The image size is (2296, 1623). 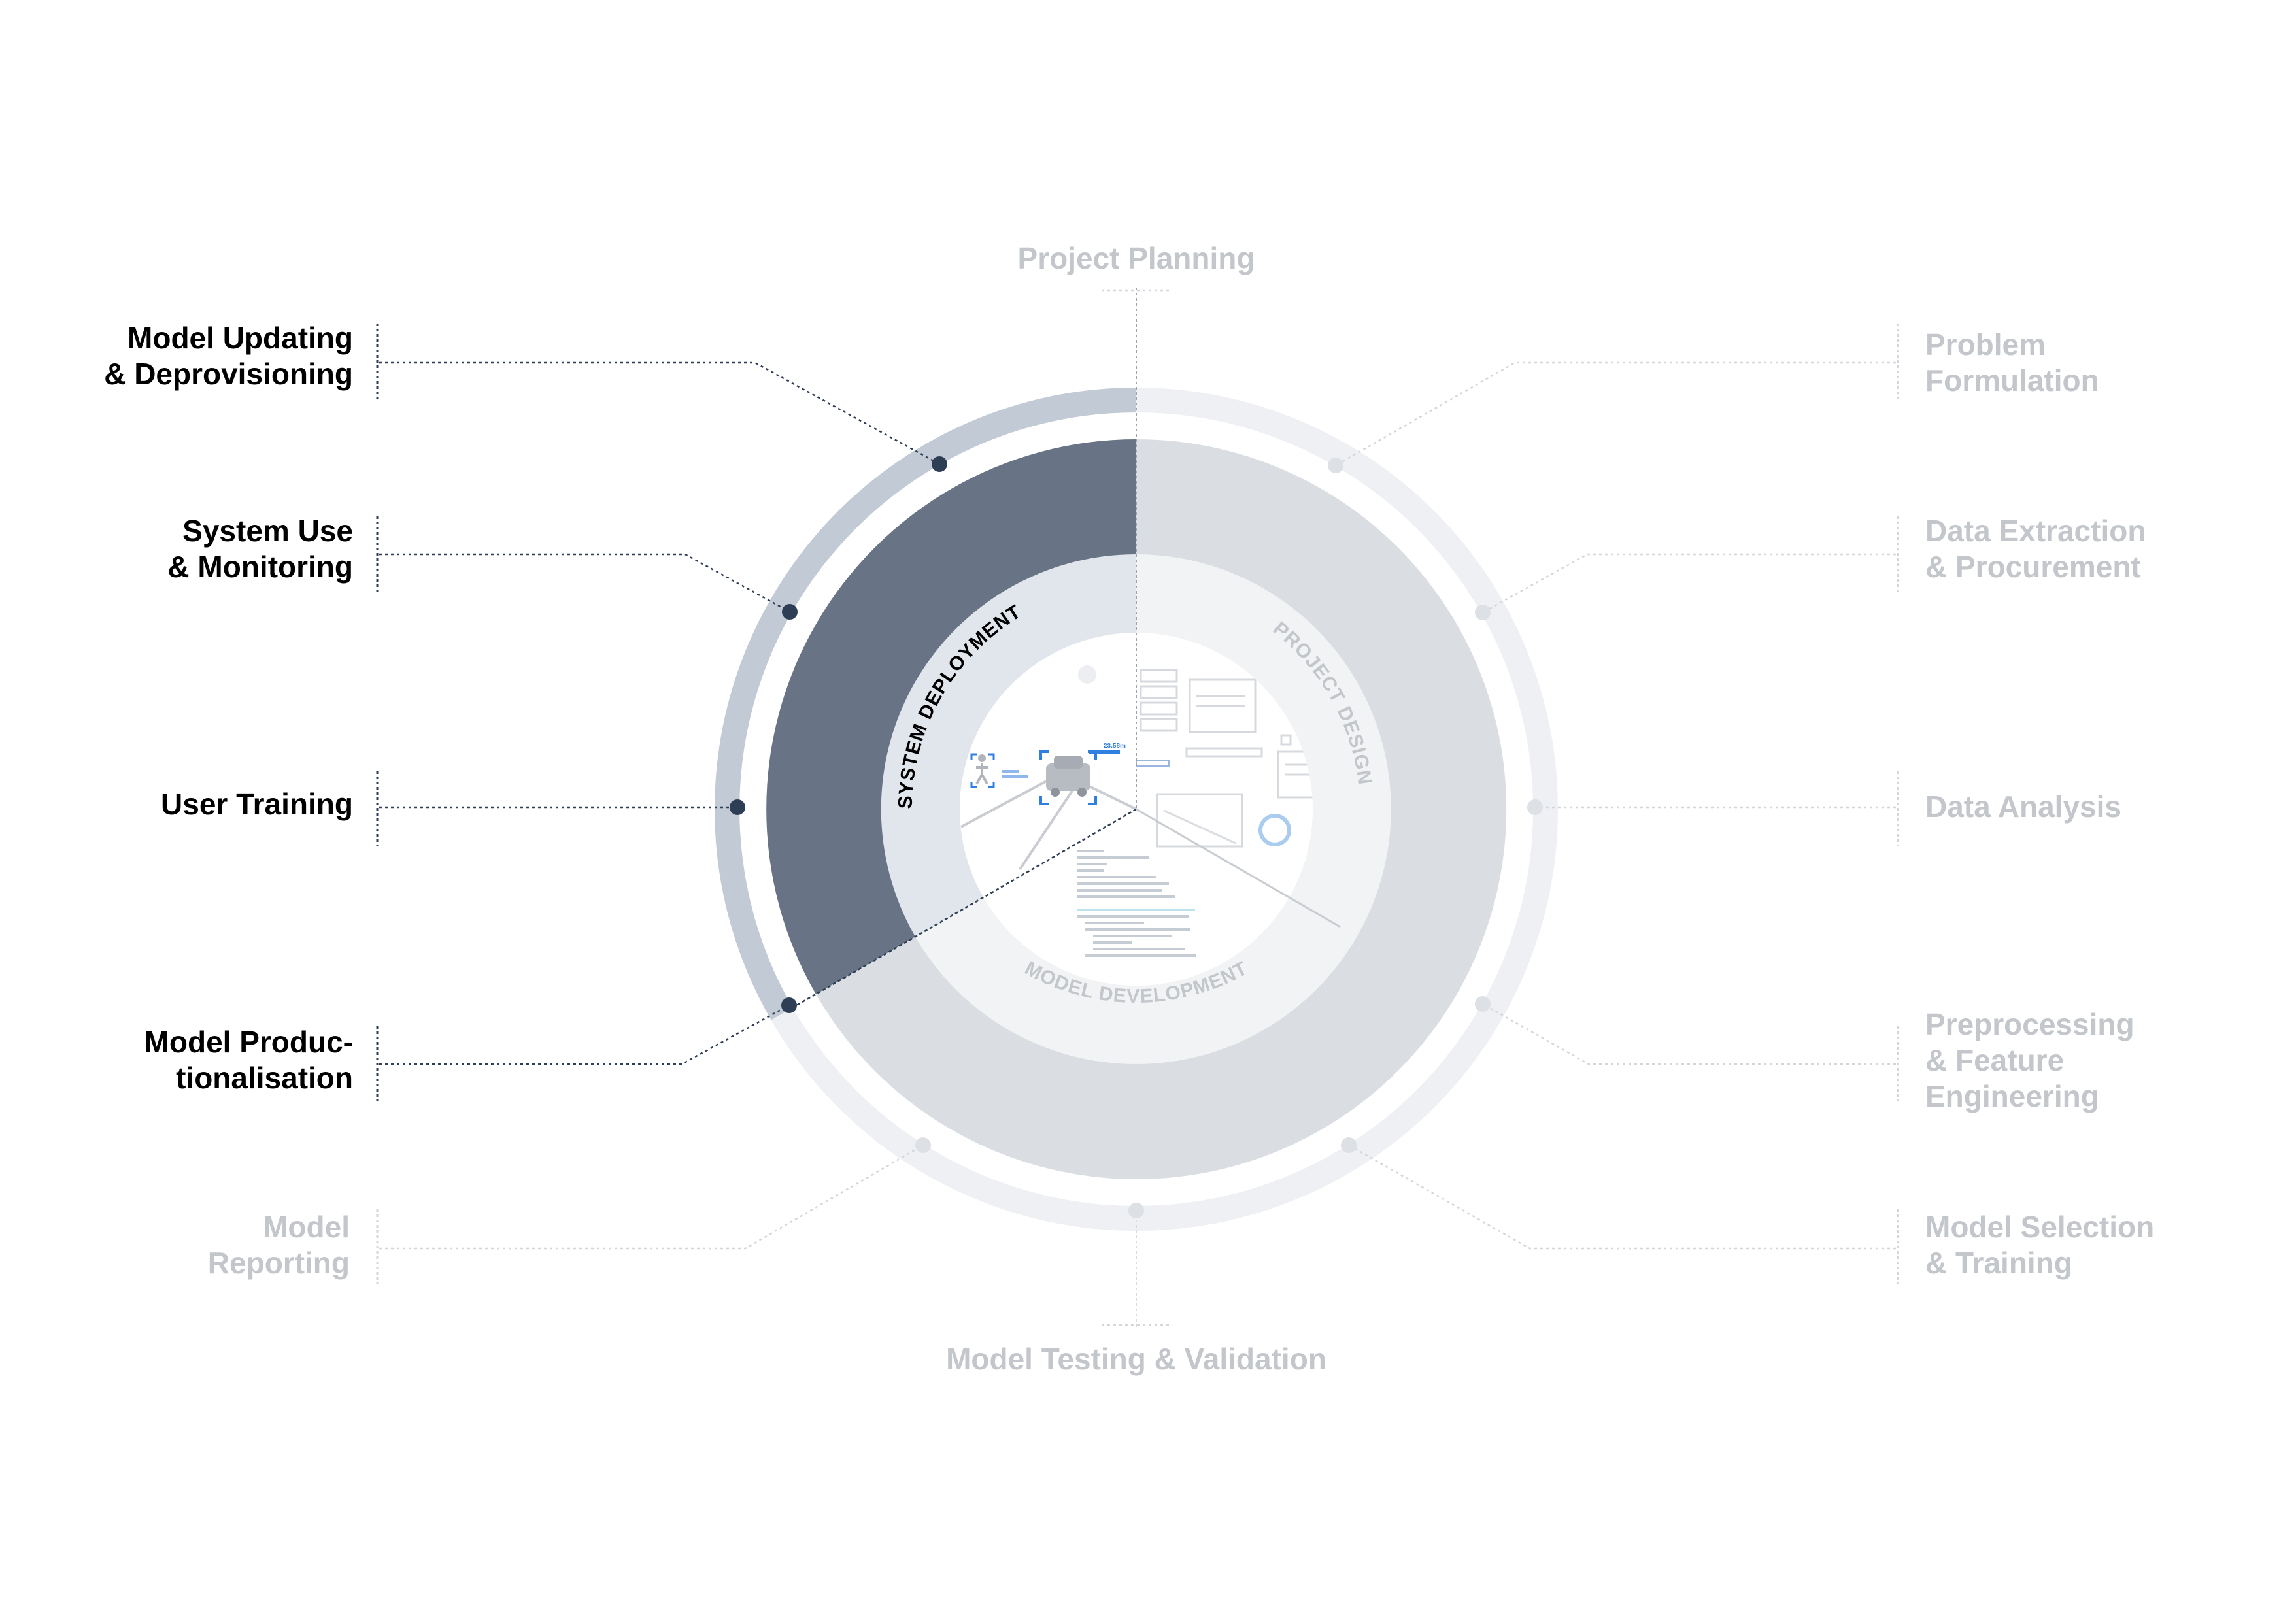 I want to click on stage-label-model-productionalisation: Model Produc- tionalisation, so click(x=248, y=1060).